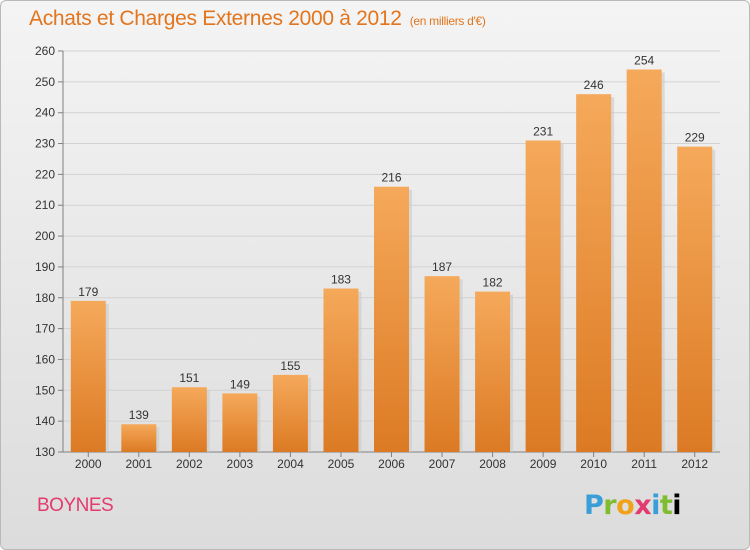  I want to click on x-tick-label: 2010, so click(593, 464).